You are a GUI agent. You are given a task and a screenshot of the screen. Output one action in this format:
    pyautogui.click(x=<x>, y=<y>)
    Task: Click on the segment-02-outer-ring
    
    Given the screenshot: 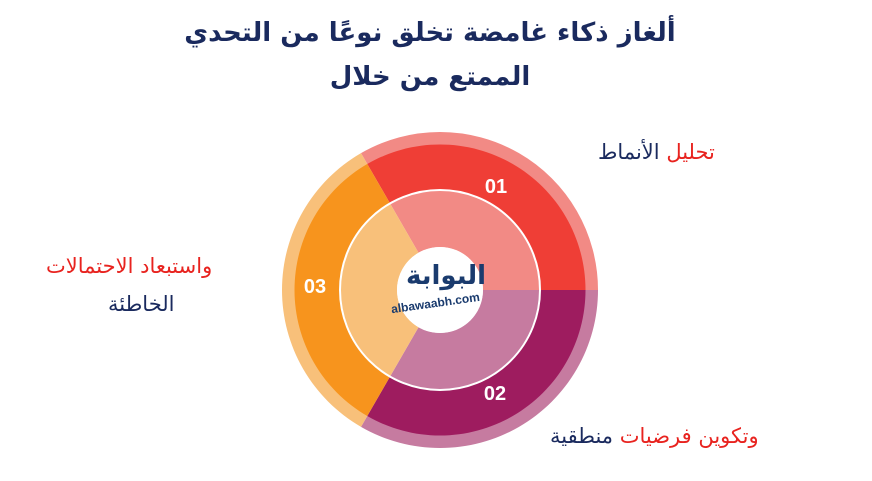 What is the action you would take?
    pyautogui.click(x=479, y=369)
    